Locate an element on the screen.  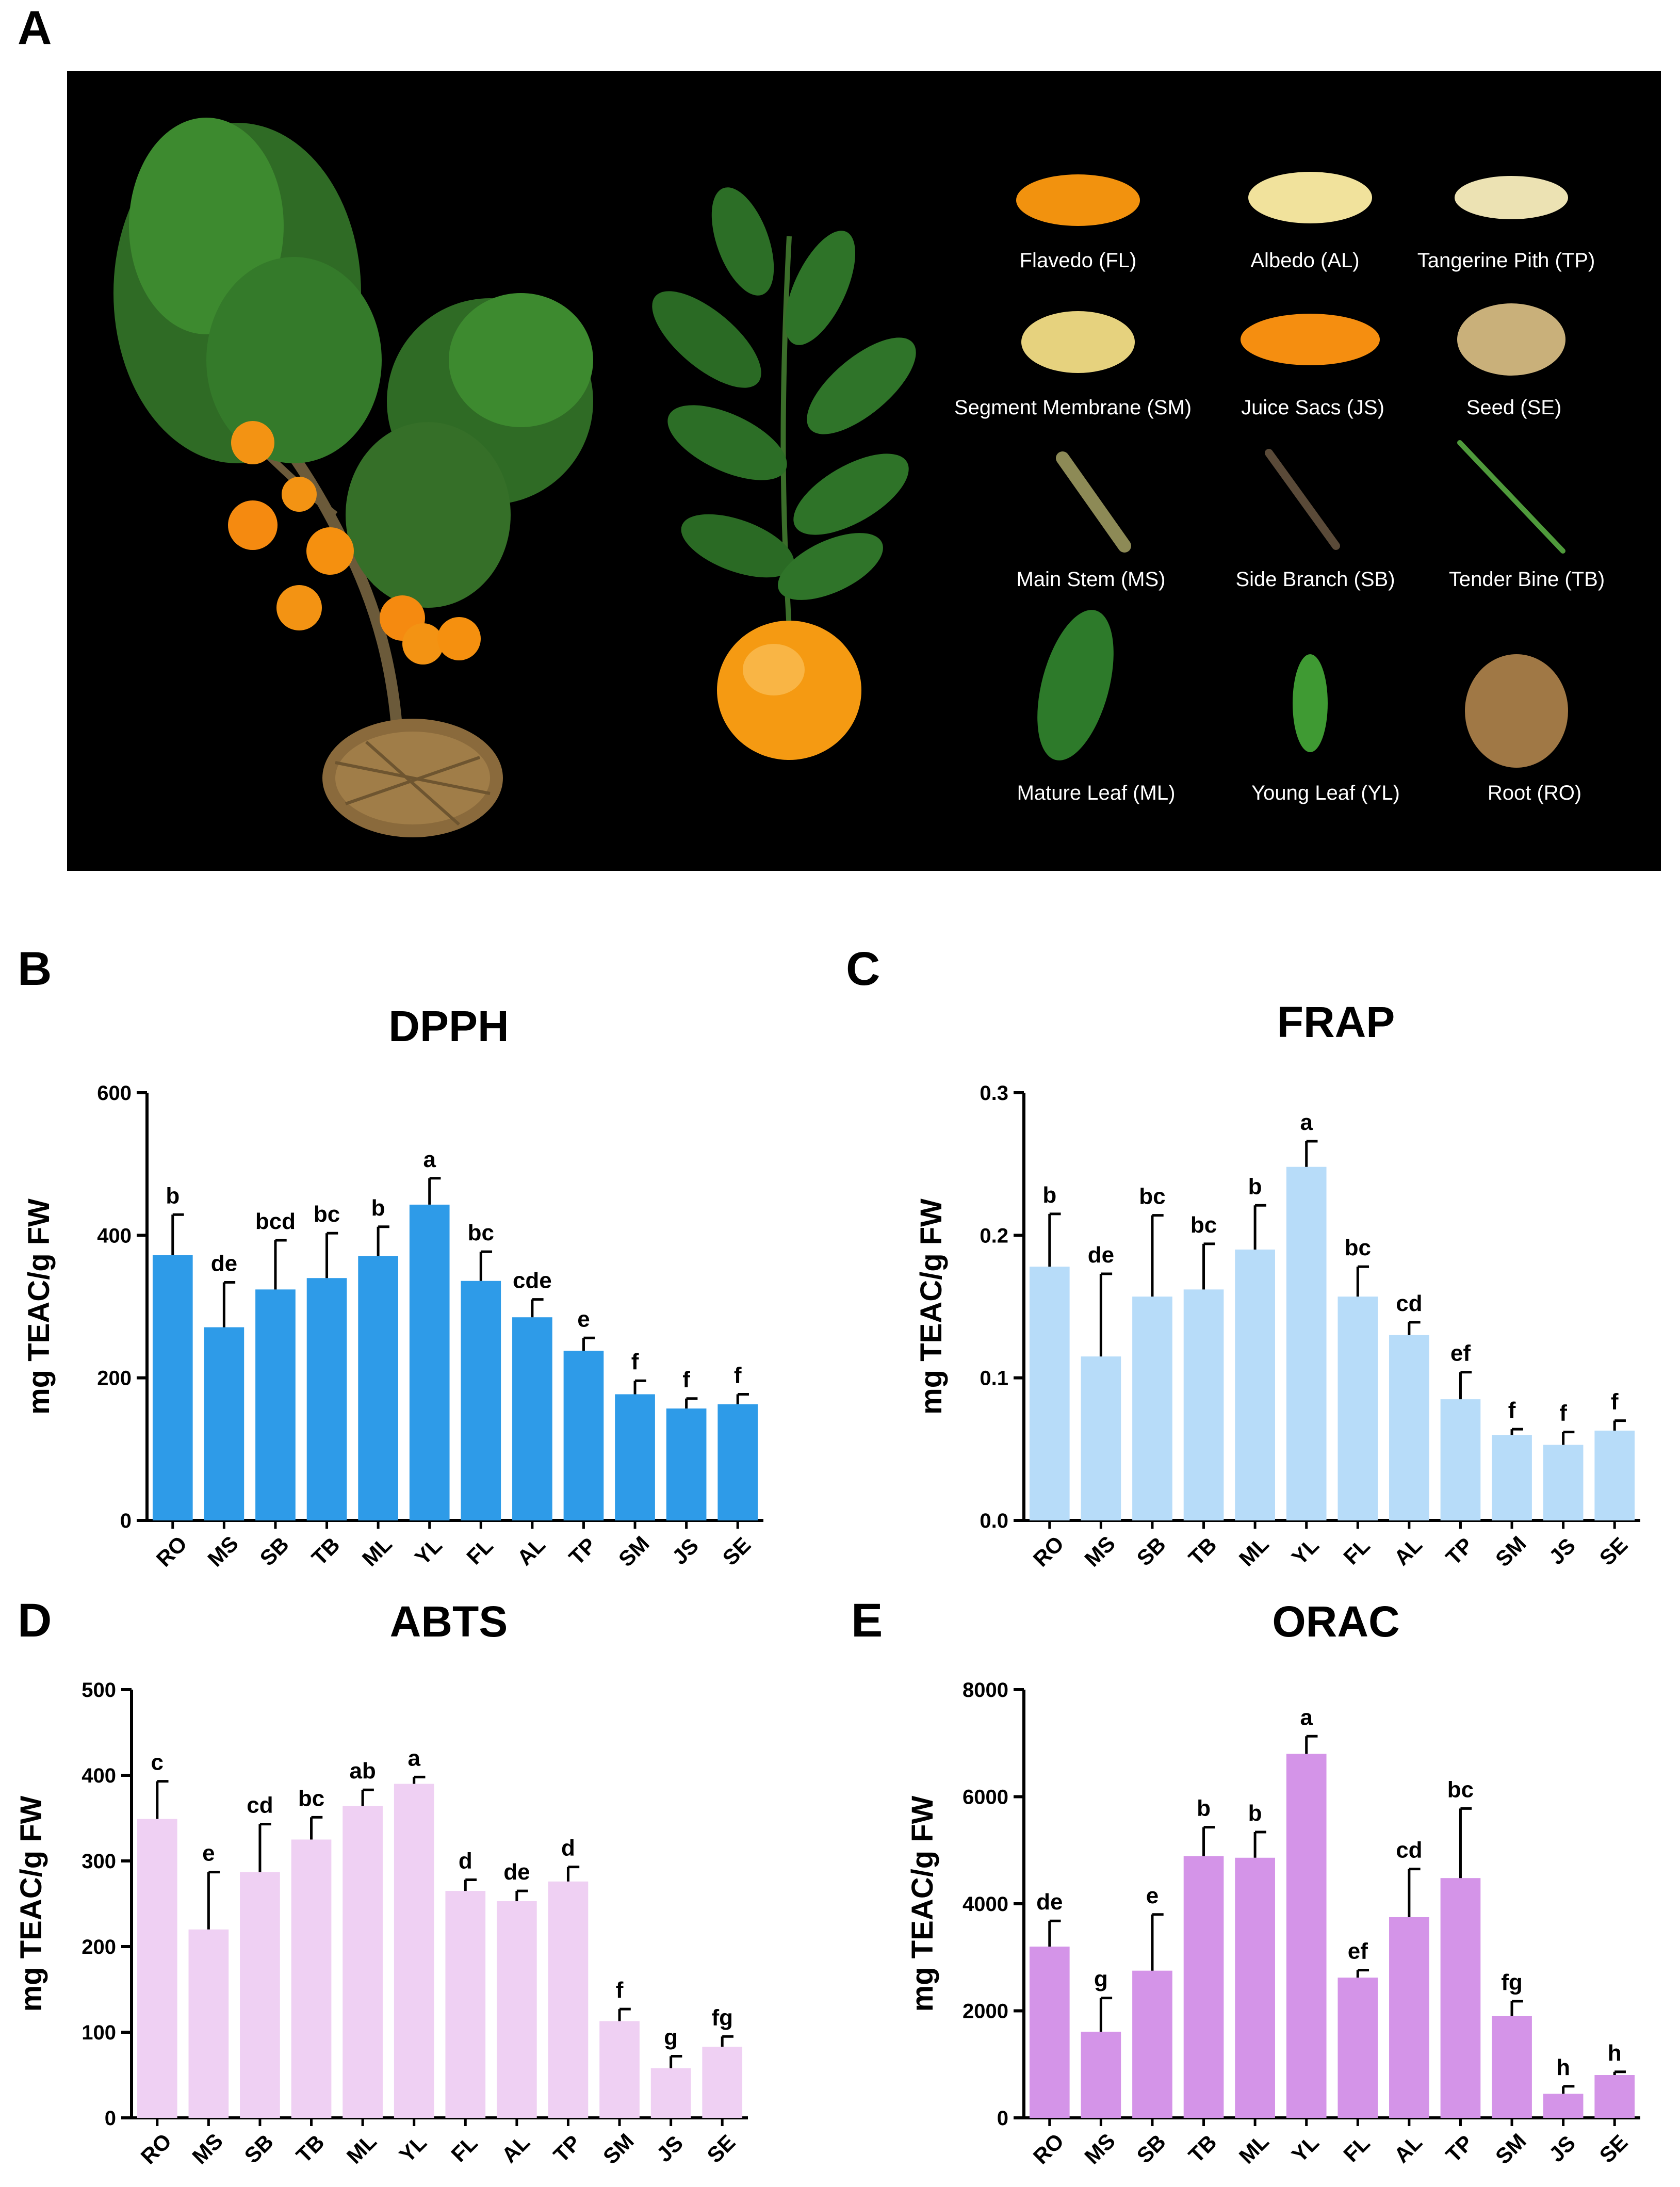
label-tangerine-pith: Tangerine Pith (TP) is located at coordinates (1506, 260).